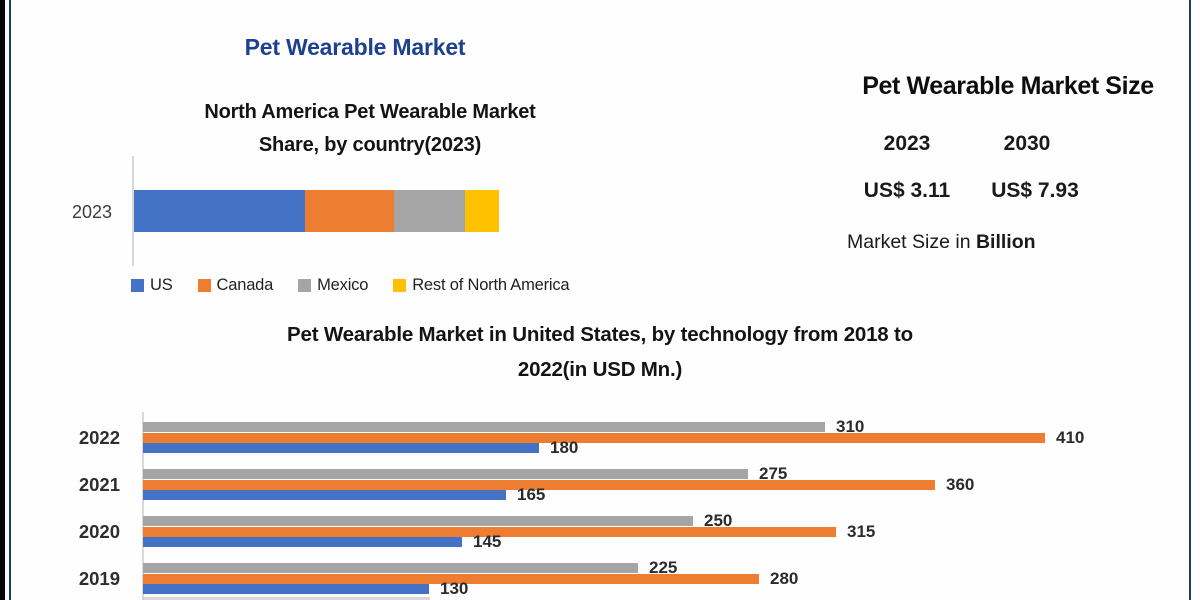  Describe the element at coordinates (305, 285) in the screenshot. I see `legend-swatch-icon-mexico` at that location.